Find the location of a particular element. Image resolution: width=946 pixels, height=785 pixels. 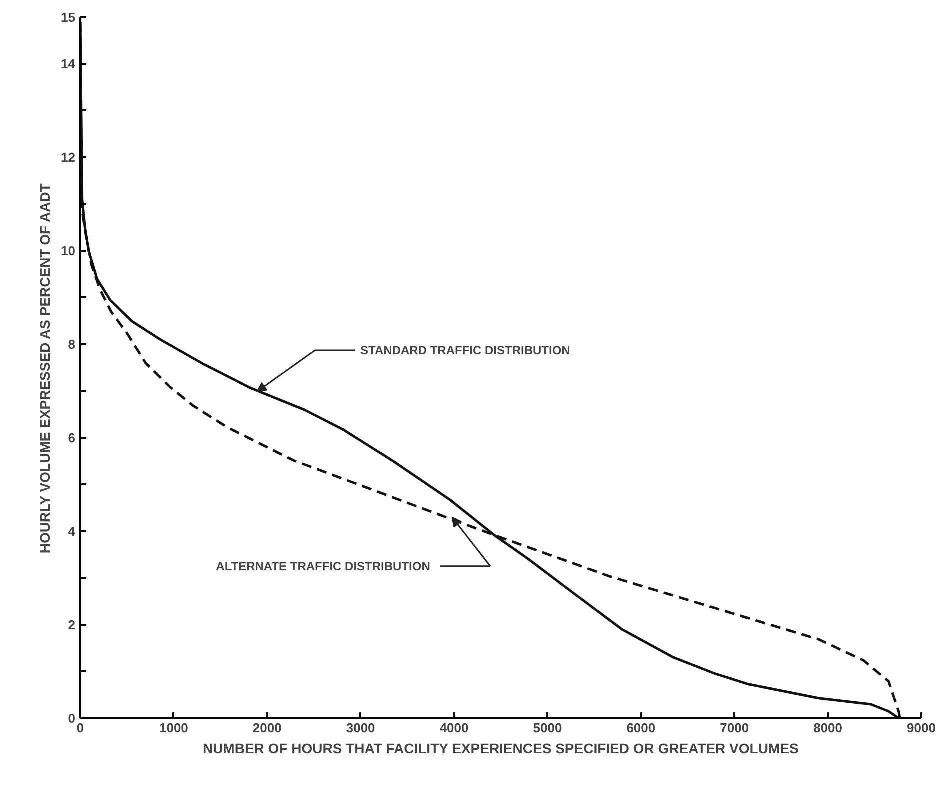

x-tick-label: 1000 is located at coordinates (173, 728).